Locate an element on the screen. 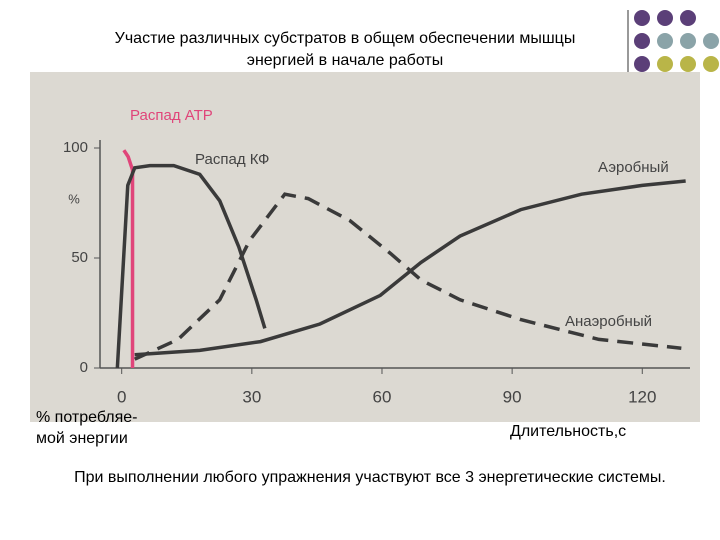 This screenshot has width=720, height=540. series-label: Аэробный is located at coordinates (633, 167).